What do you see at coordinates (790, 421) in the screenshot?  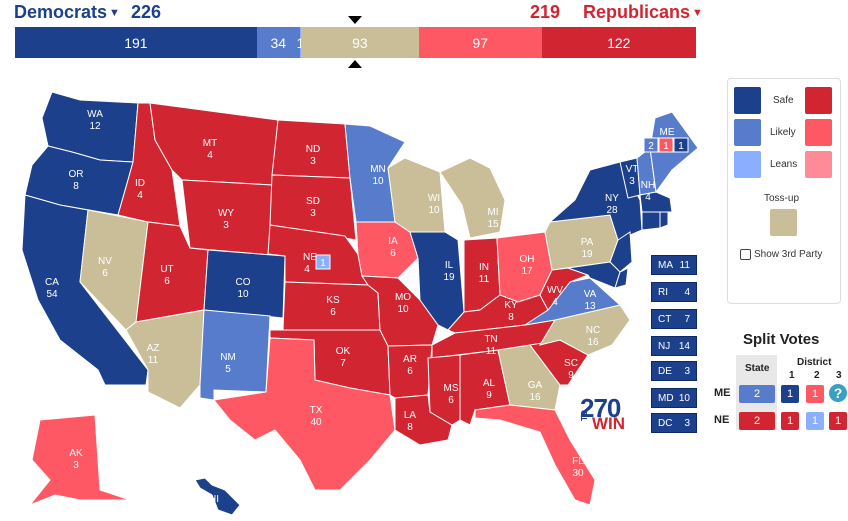 I see `ne-district-1-cell: 1` at bounding box center [790, 421].